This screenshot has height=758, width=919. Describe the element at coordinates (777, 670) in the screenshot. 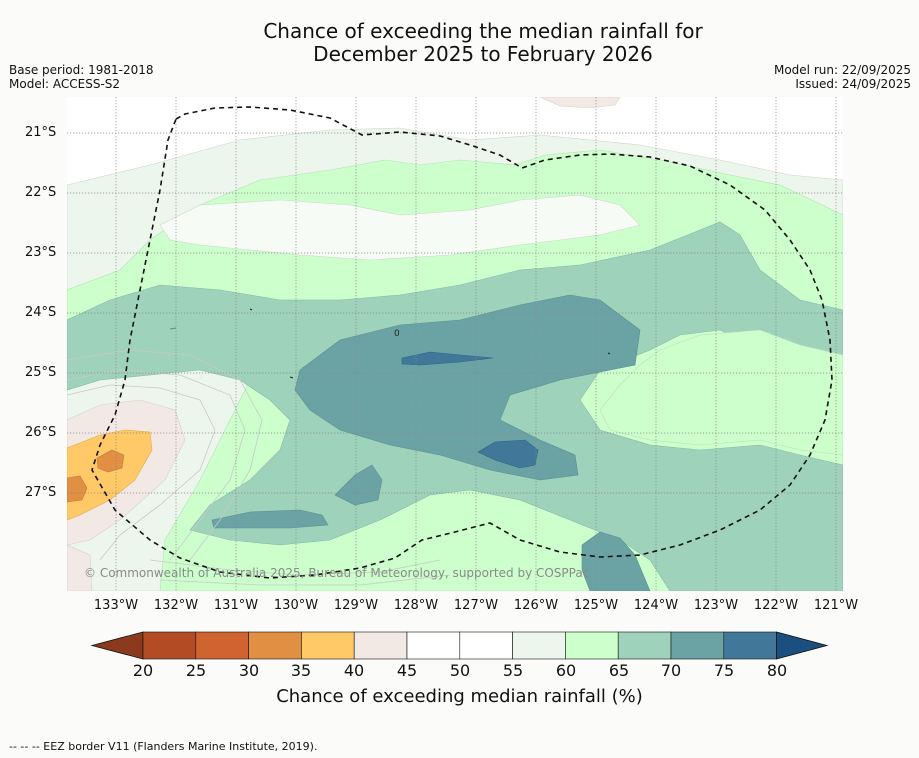

I see `colorbar-tick-80: 80` at that location.